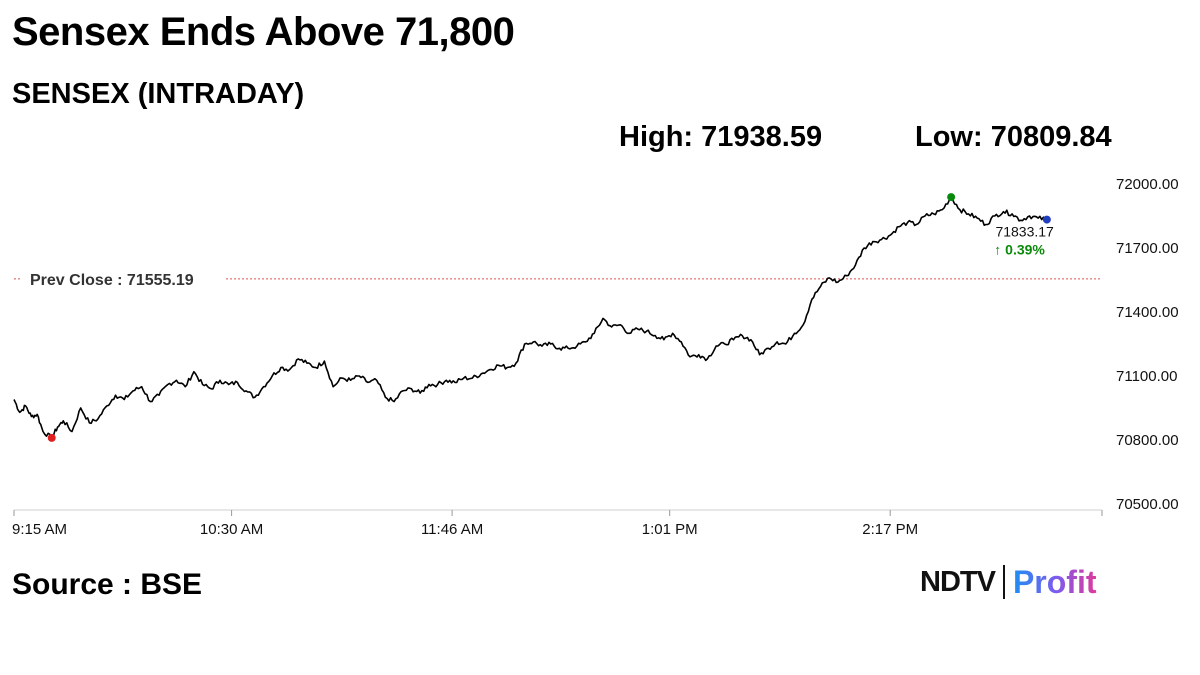  Describe the element at coordinates (39, 529) in the screenshot. I see `x-tick-label: 9:15 AM` at that location.